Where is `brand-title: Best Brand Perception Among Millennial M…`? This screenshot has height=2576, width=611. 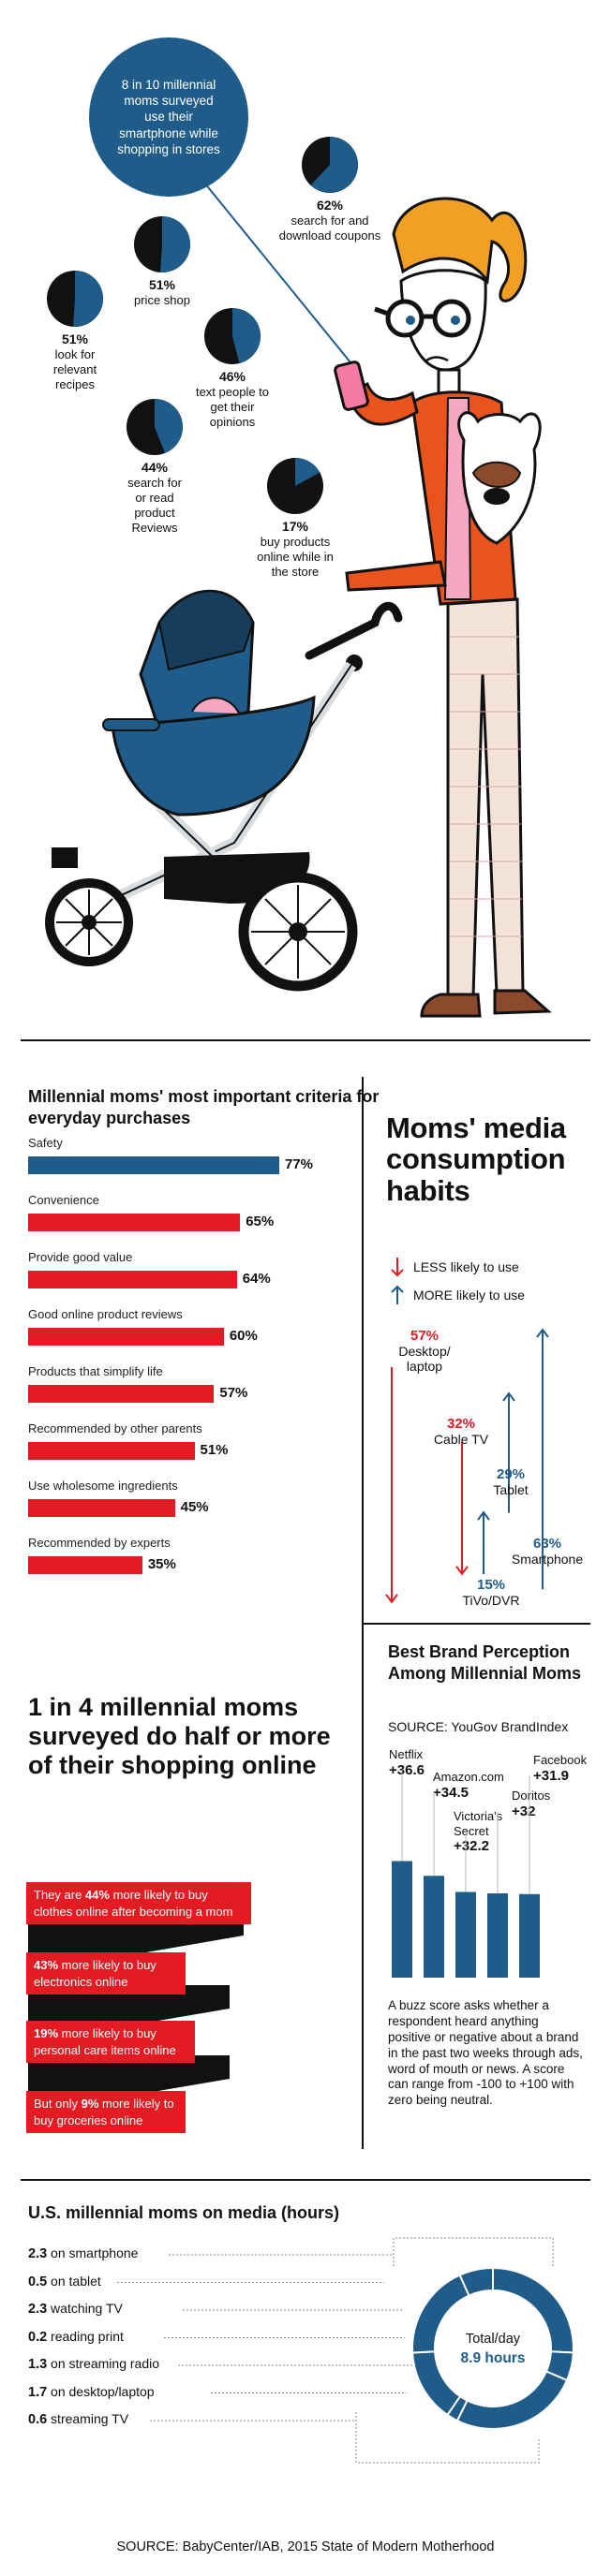
brand-title: Best Brand Perception Among Millennial M… is located at coordinates (485, 1662).